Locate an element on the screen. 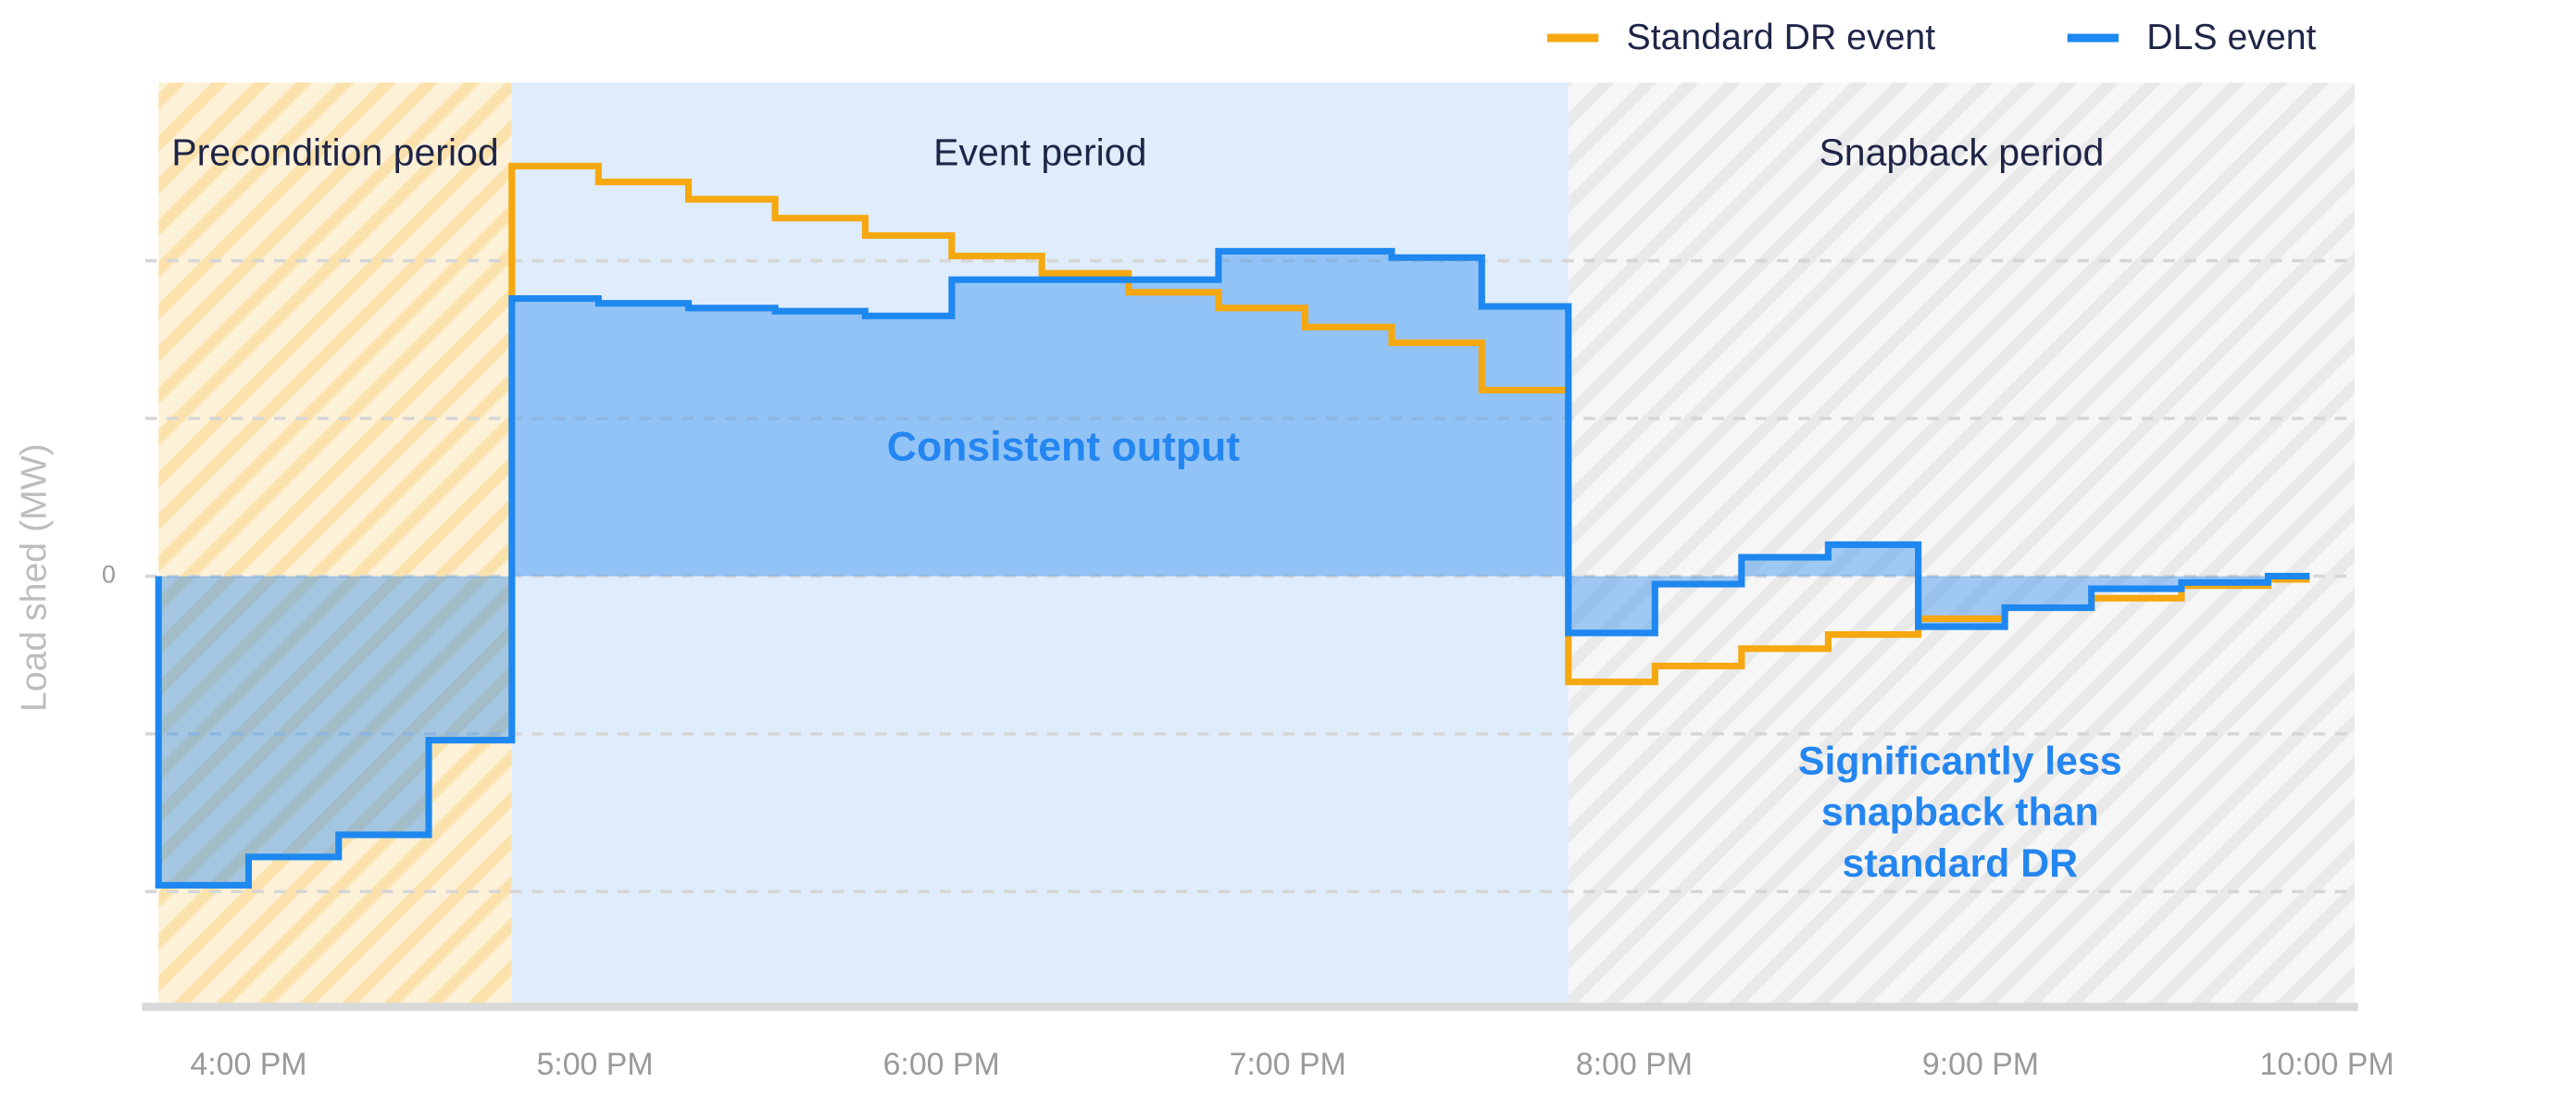  y-tick-label: 0 is located at coordinates (109, 575).